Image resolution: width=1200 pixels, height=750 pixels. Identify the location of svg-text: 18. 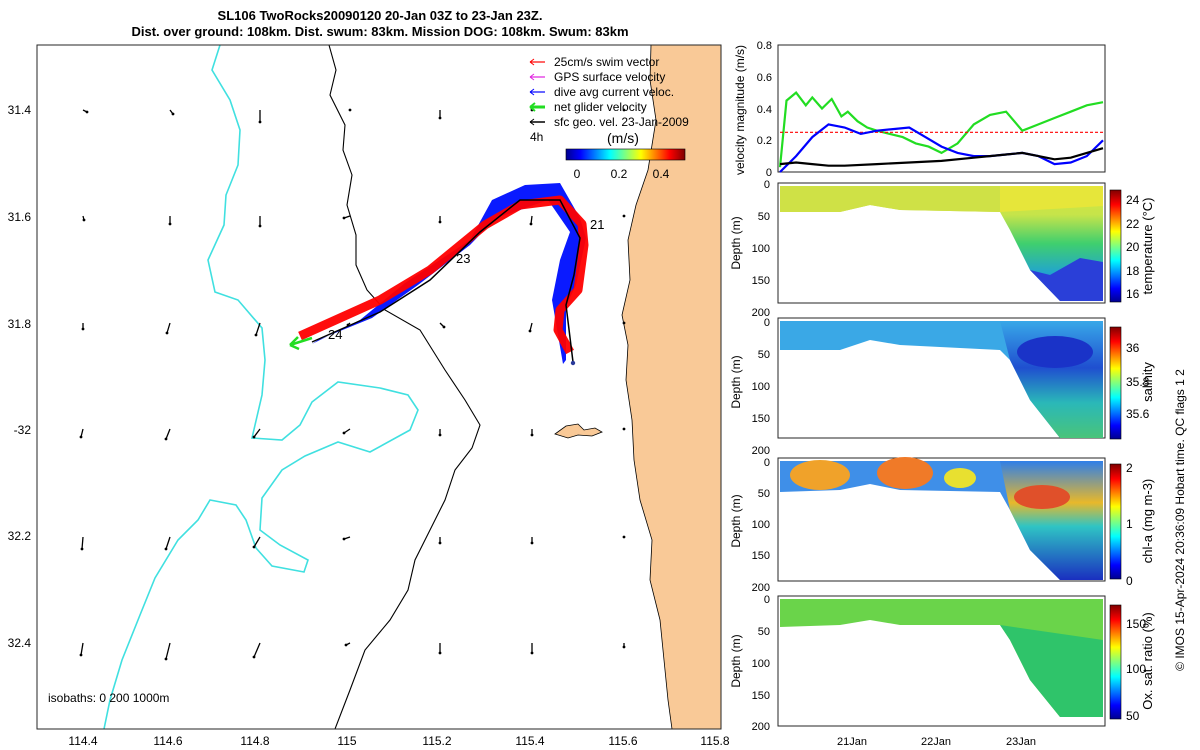
(1133, 271).